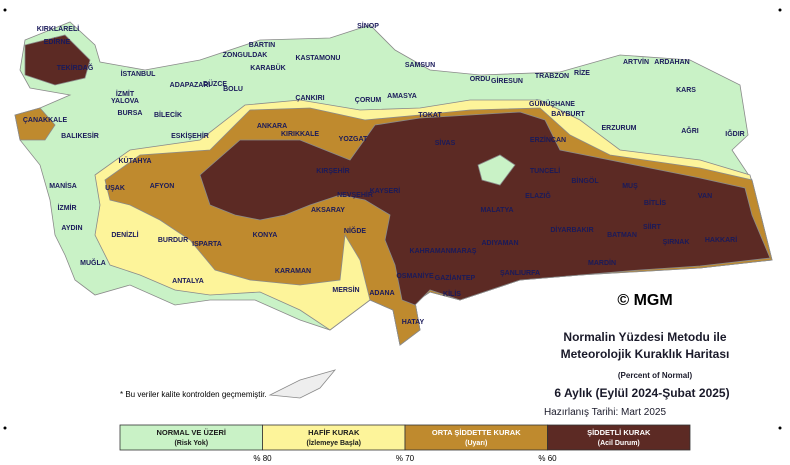 Image resolution: width=790 pixels, height=465 pixels. I want to click on city-label: ÇANAKKALE, so click(45, 120).